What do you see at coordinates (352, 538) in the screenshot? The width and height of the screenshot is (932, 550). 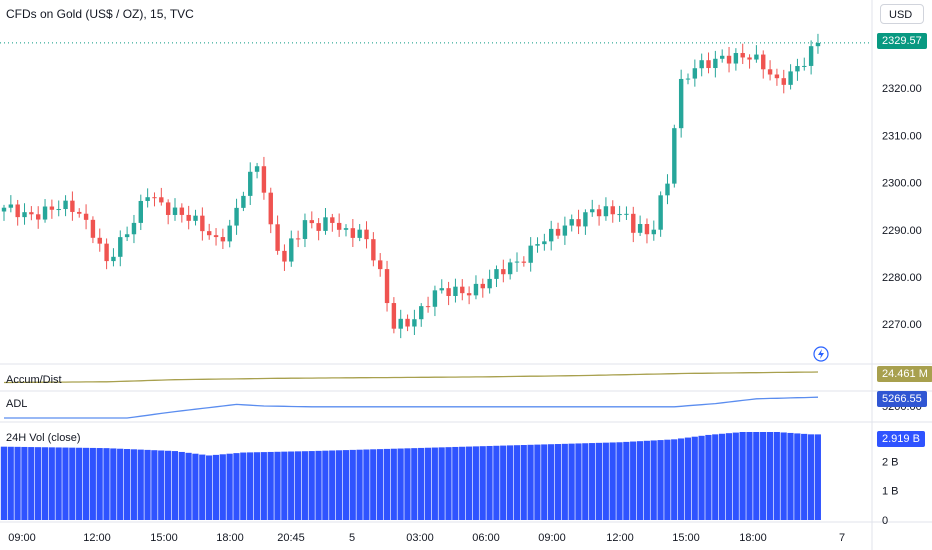 I see `time-tick-label: 5` at bounding box center [352, 538].